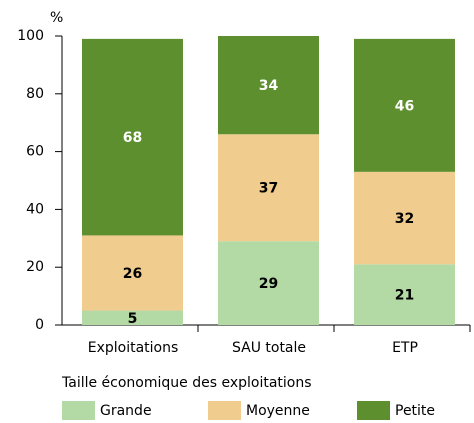 This screenshot has width=474, height=423. Describe the element at coordinates (126, 411) in the screenshot. I see `legend-label: Grande` at that location.